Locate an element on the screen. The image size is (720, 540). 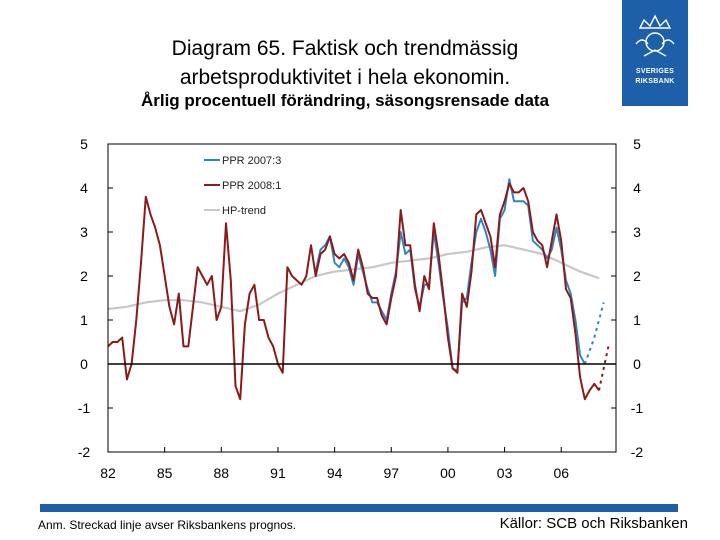
y-tick-label-left: 4 is located at coordinates (84, 188).